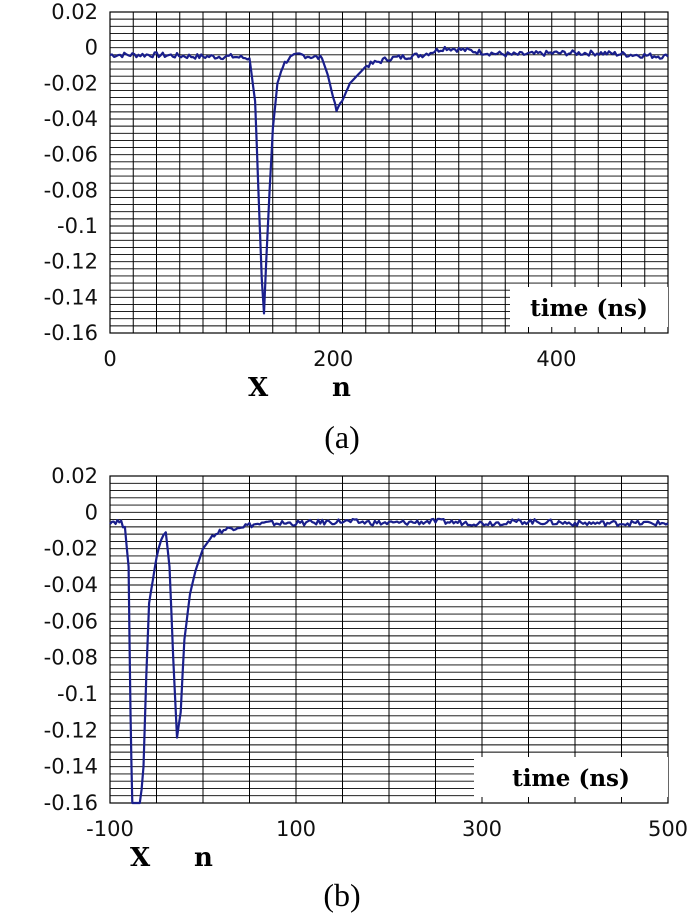 The image size is (700, 922). Describe the element at coordinates (556, 359) in the screenshot. I see `x-tick-label: 400` at that location.